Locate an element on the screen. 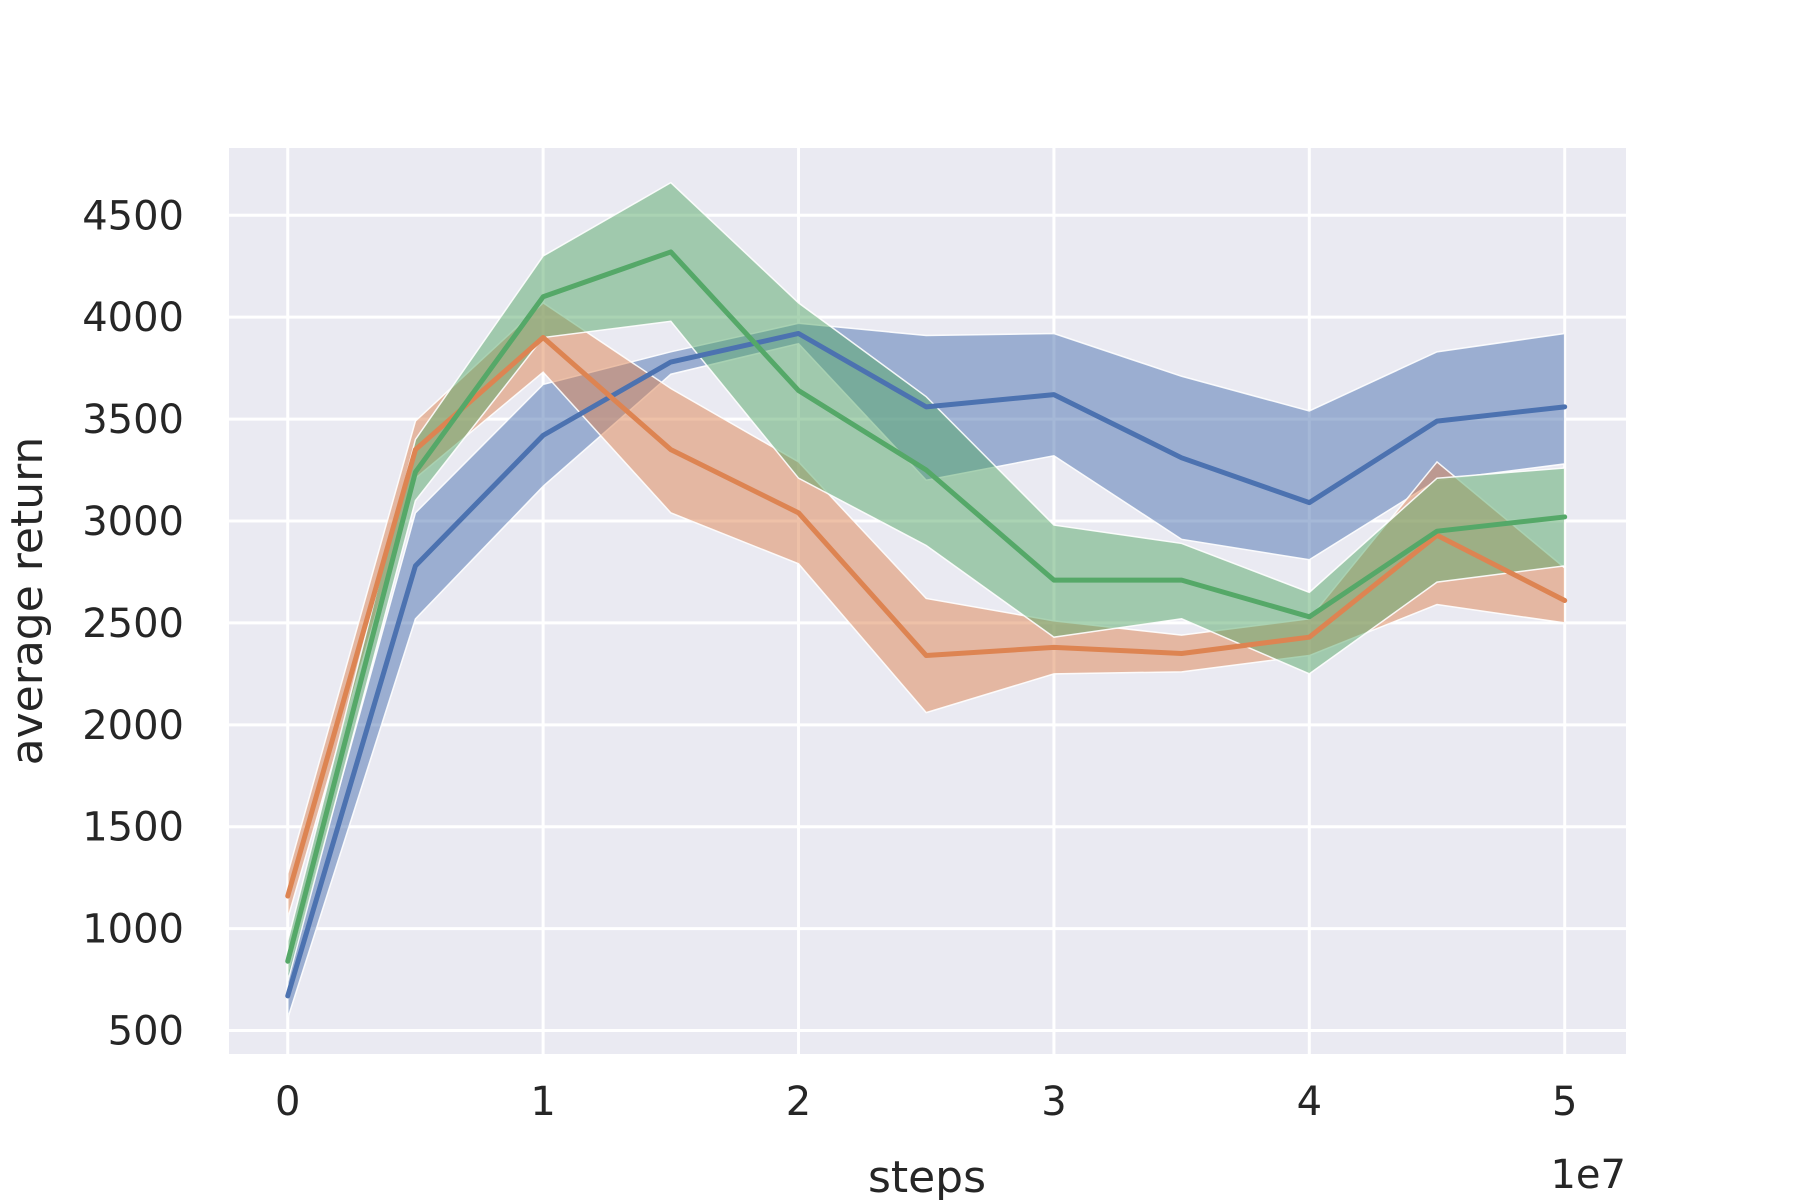 The image size is (1800, 1200). y-tick-label: 4000 is located at coordinates (133, 318).